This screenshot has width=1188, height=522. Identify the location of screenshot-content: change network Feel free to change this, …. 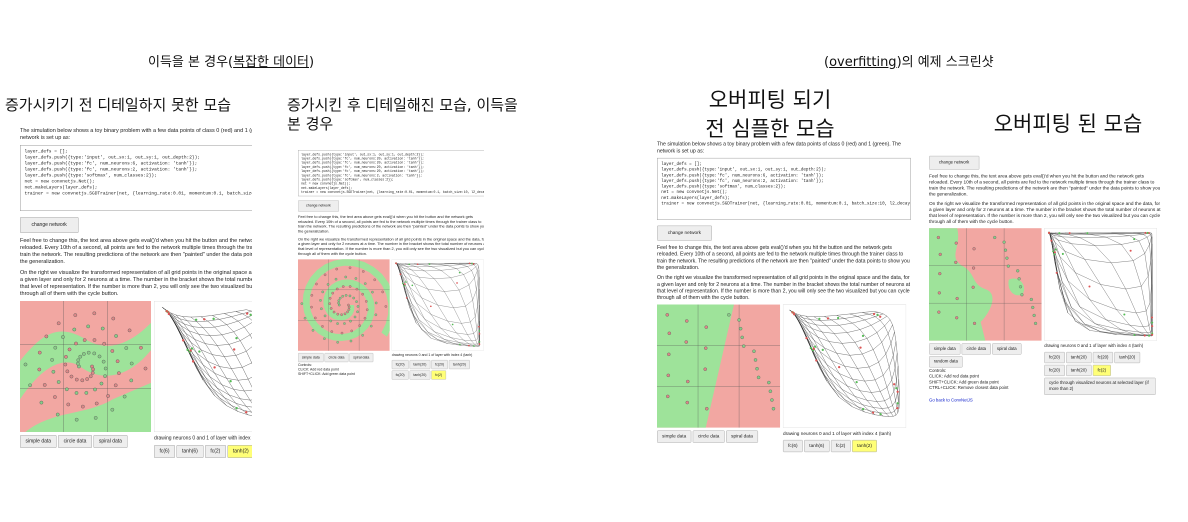
(1045, 280).